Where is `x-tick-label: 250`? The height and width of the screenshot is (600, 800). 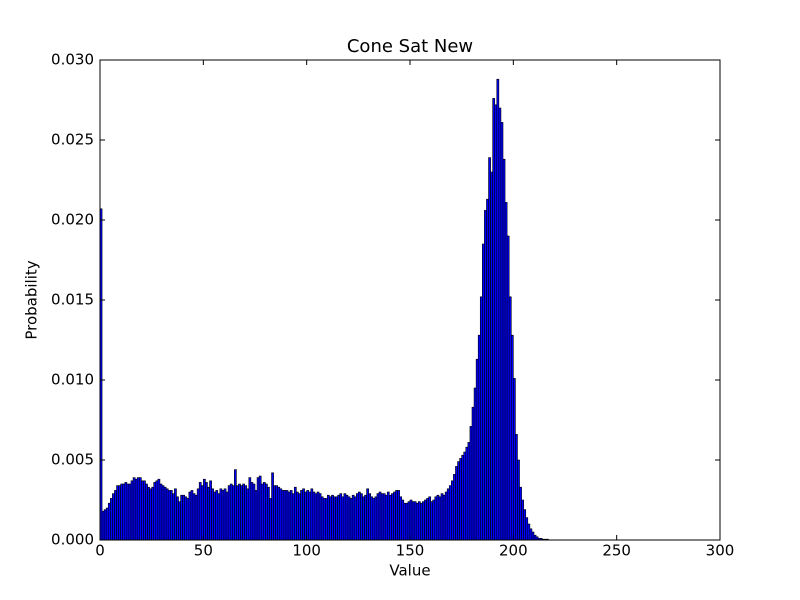 x-tick-label: 250 is located at coordinates (616, 551).